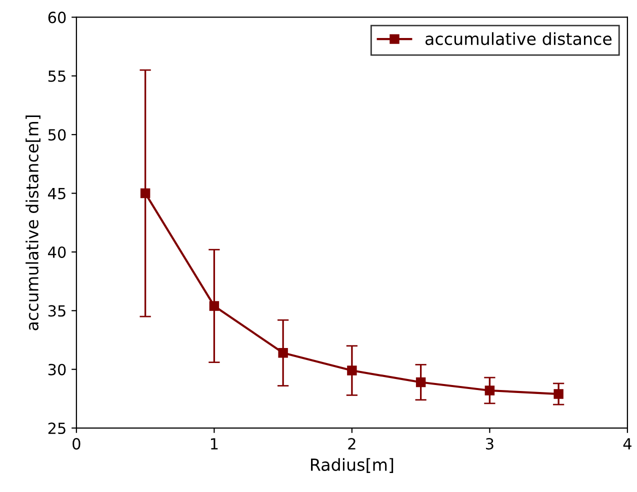 The height and width of the screenshot is (492, 637). Describe the element at coordinates (627, 444) in the screenshot. I see `x-tick-label: 4` at that location.